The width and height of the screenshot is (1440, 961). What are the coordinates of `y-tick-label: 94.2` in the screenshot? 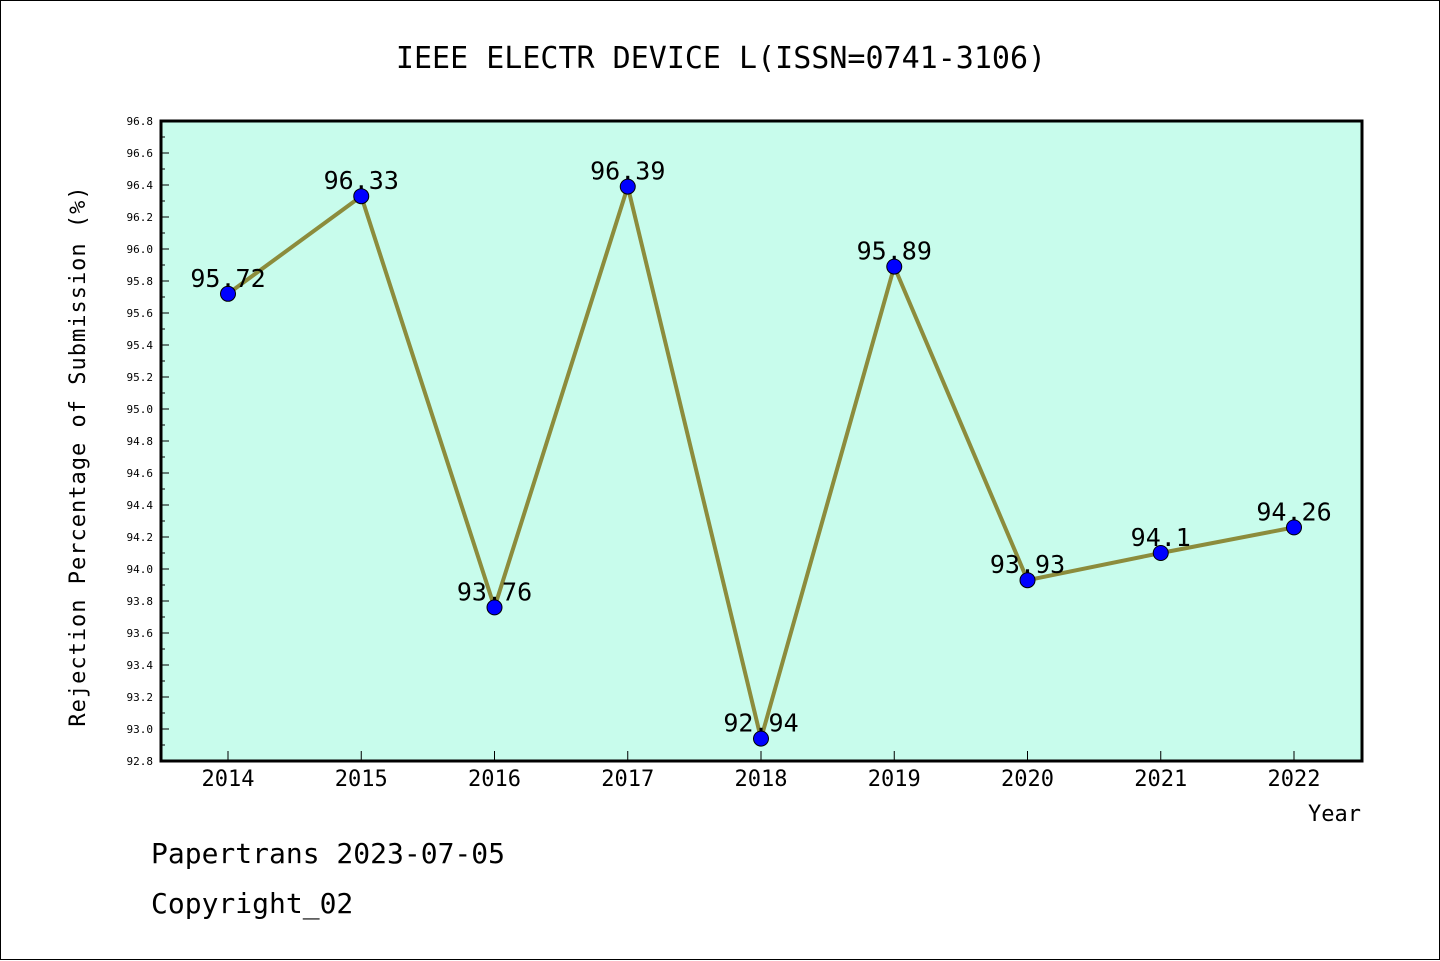 It's located at (140, 537).